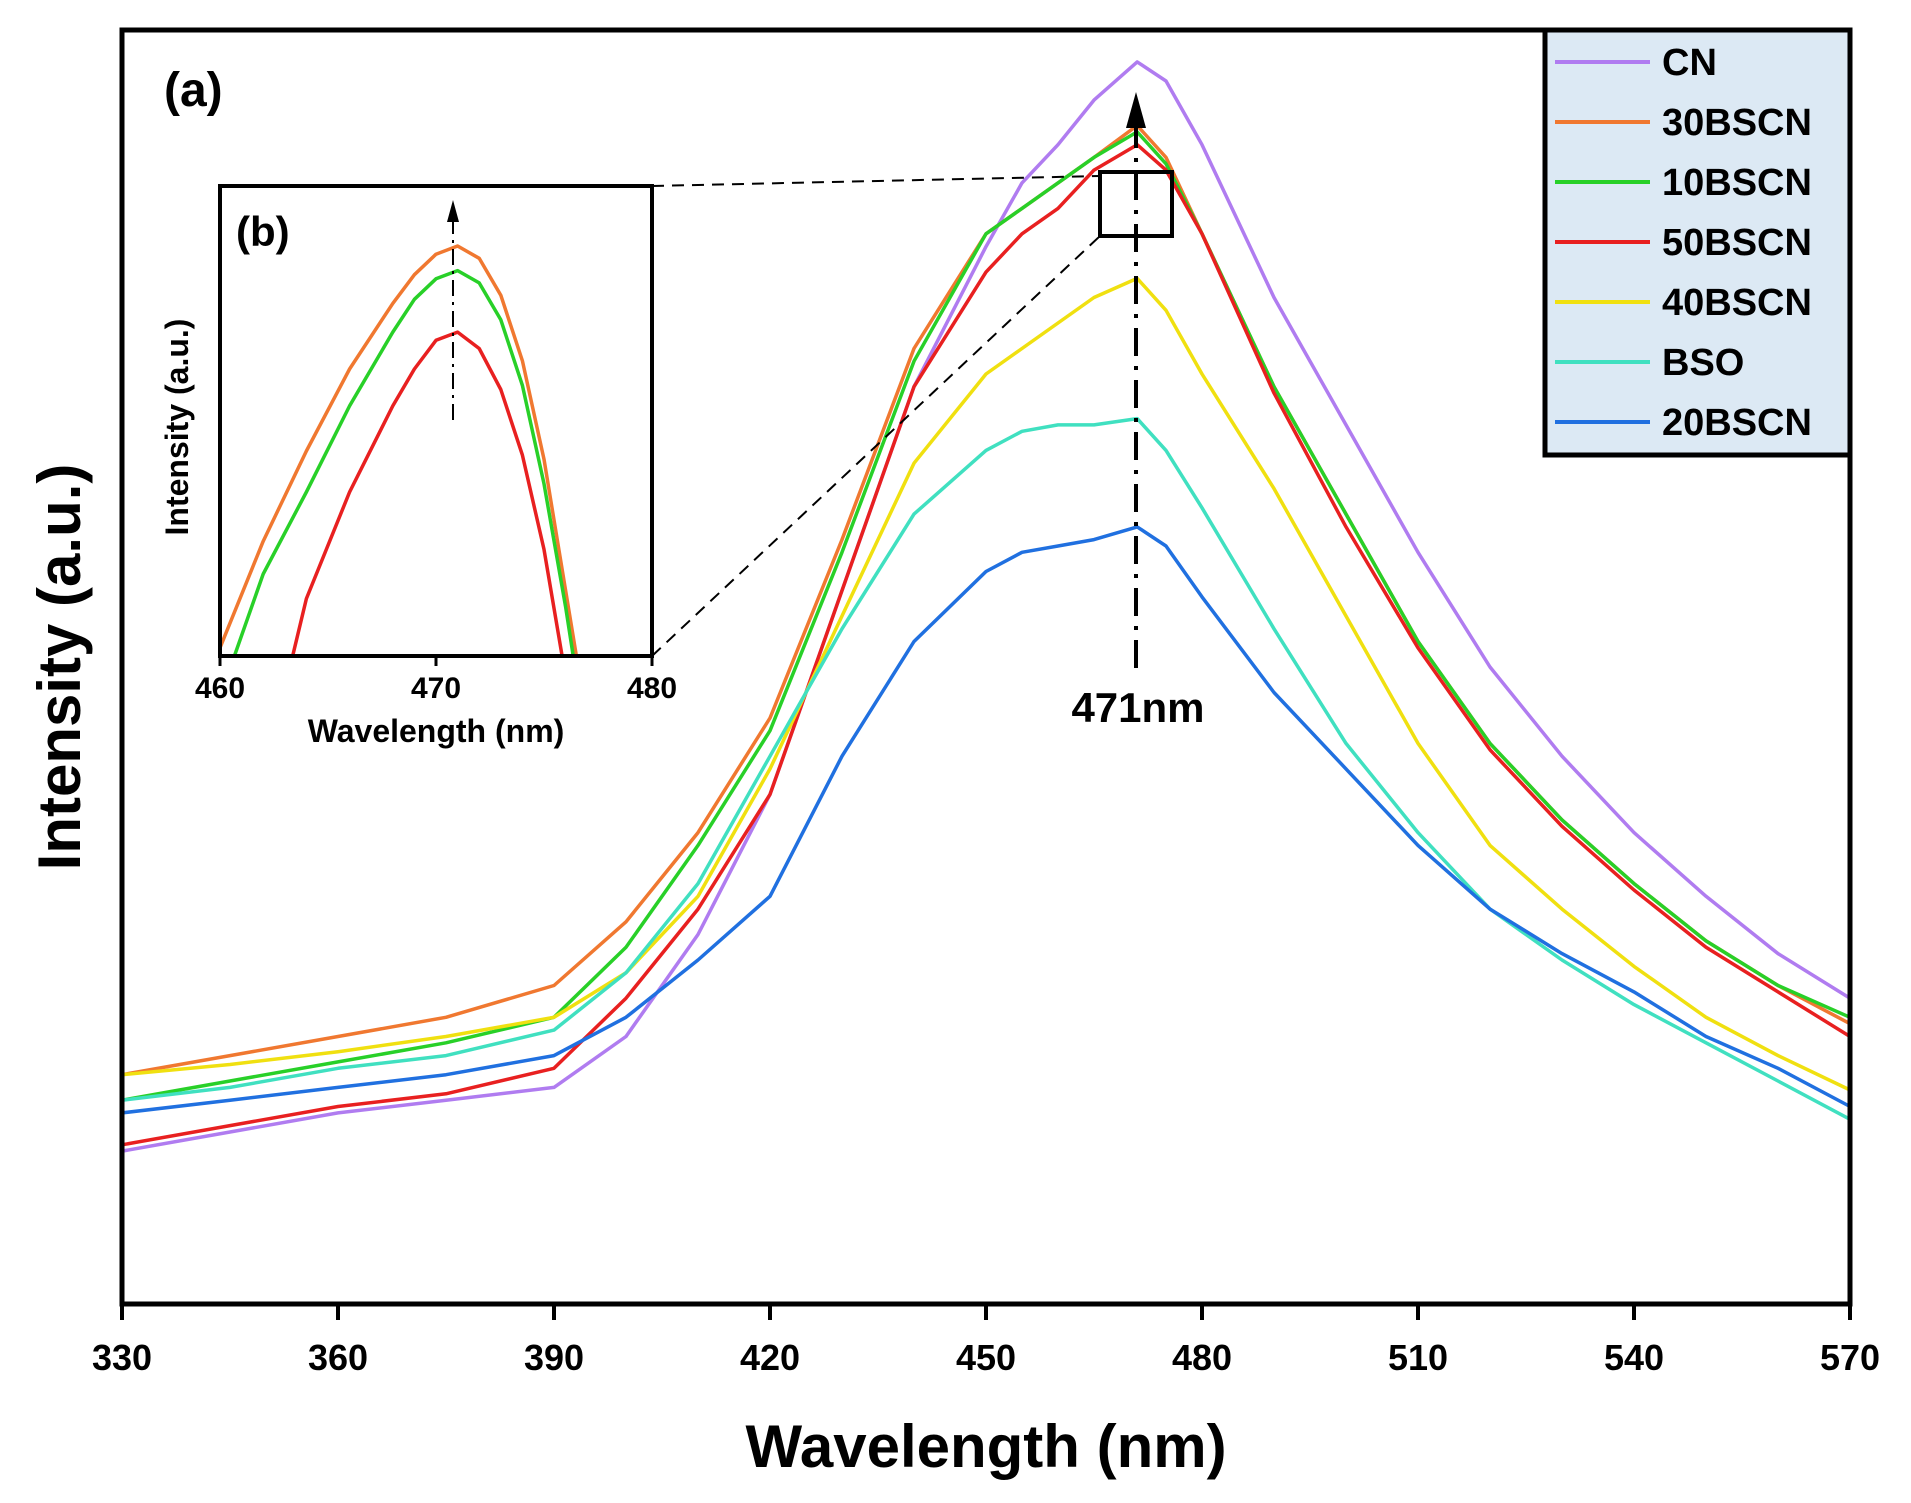  I want to click on inset-x-tick-label-470: 470, so click(436, 688).